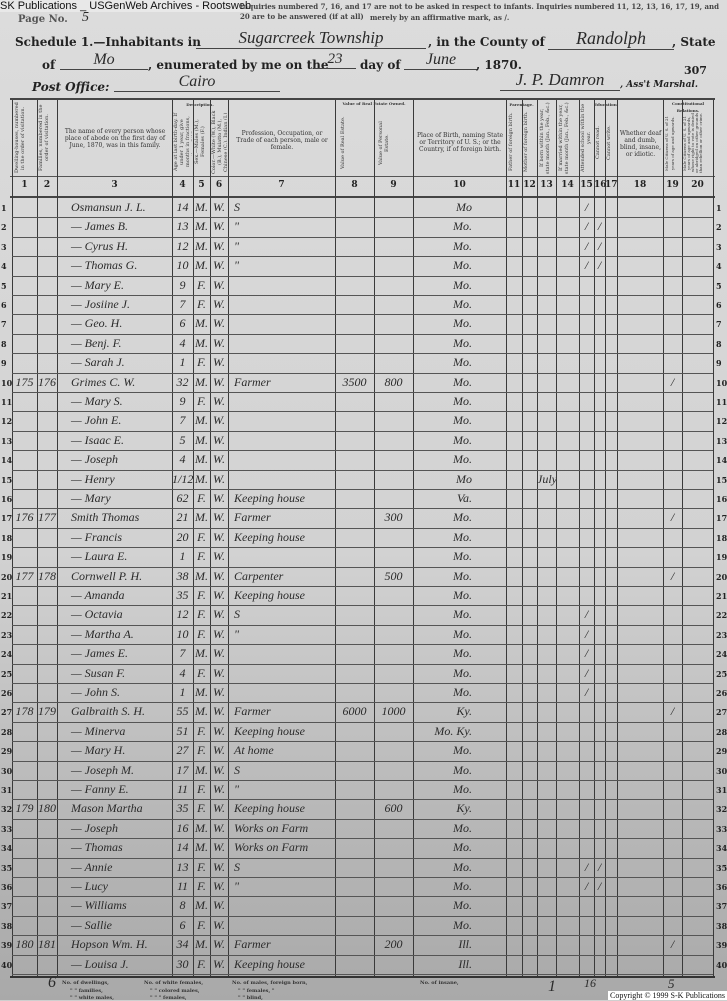  I want to click on row-number-left: 39, so click(7, 945).